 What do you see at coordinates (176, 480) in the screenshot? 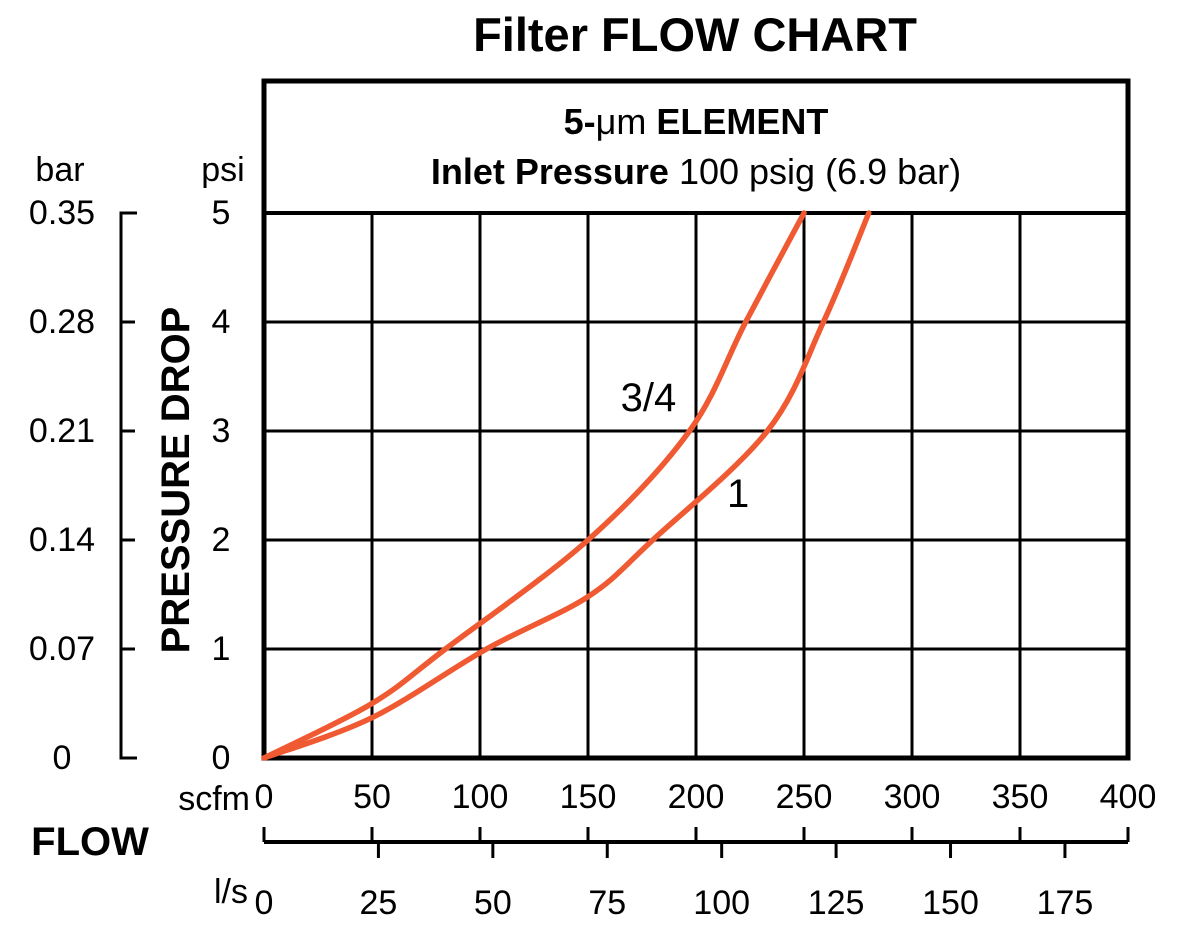
I see `pressure-drop-axis-title: PRESSURE DROP` at bounding box center [176, 480].